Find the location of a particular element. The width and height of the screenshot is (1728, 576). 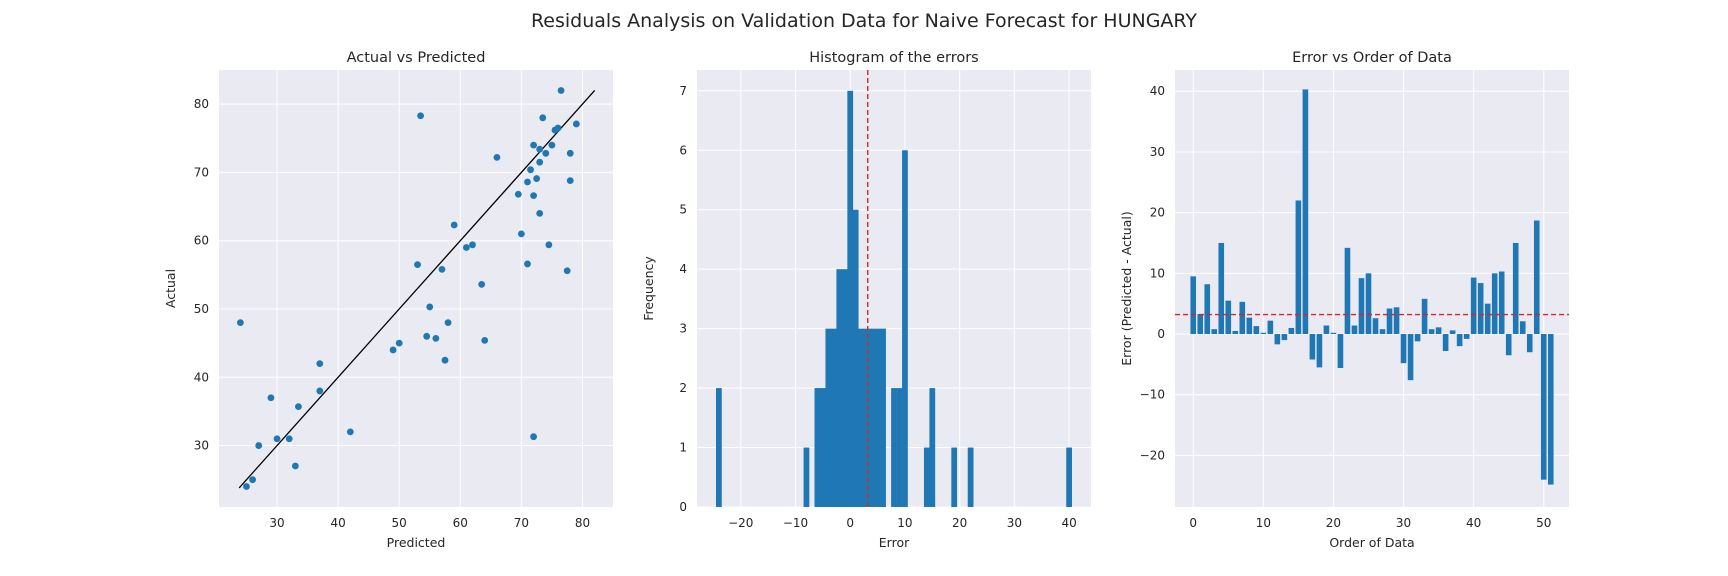

y-tick-label: 80 is located at coordinates (201, 104).